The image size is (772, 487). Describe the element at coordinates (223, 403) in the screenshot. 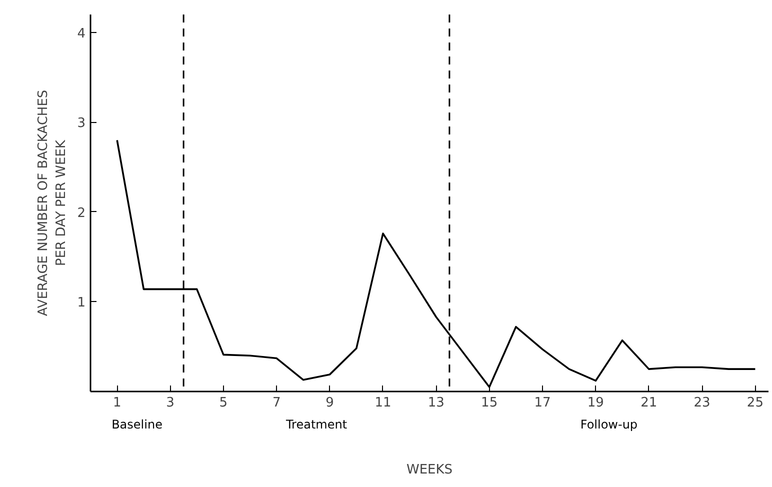

I see `x-tick-label: 5` at that location.